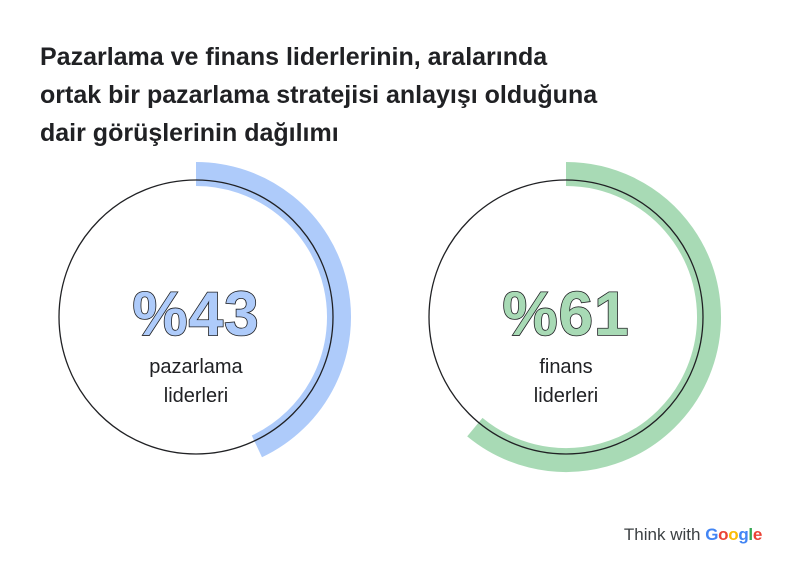 The width and height of the screenshot is (794, 571). What do you see at coordinates (189, 133) in the screenshot?
I see `title-line-3: dair görüşlerinin dağılımı` at bounding box center [189, 133].